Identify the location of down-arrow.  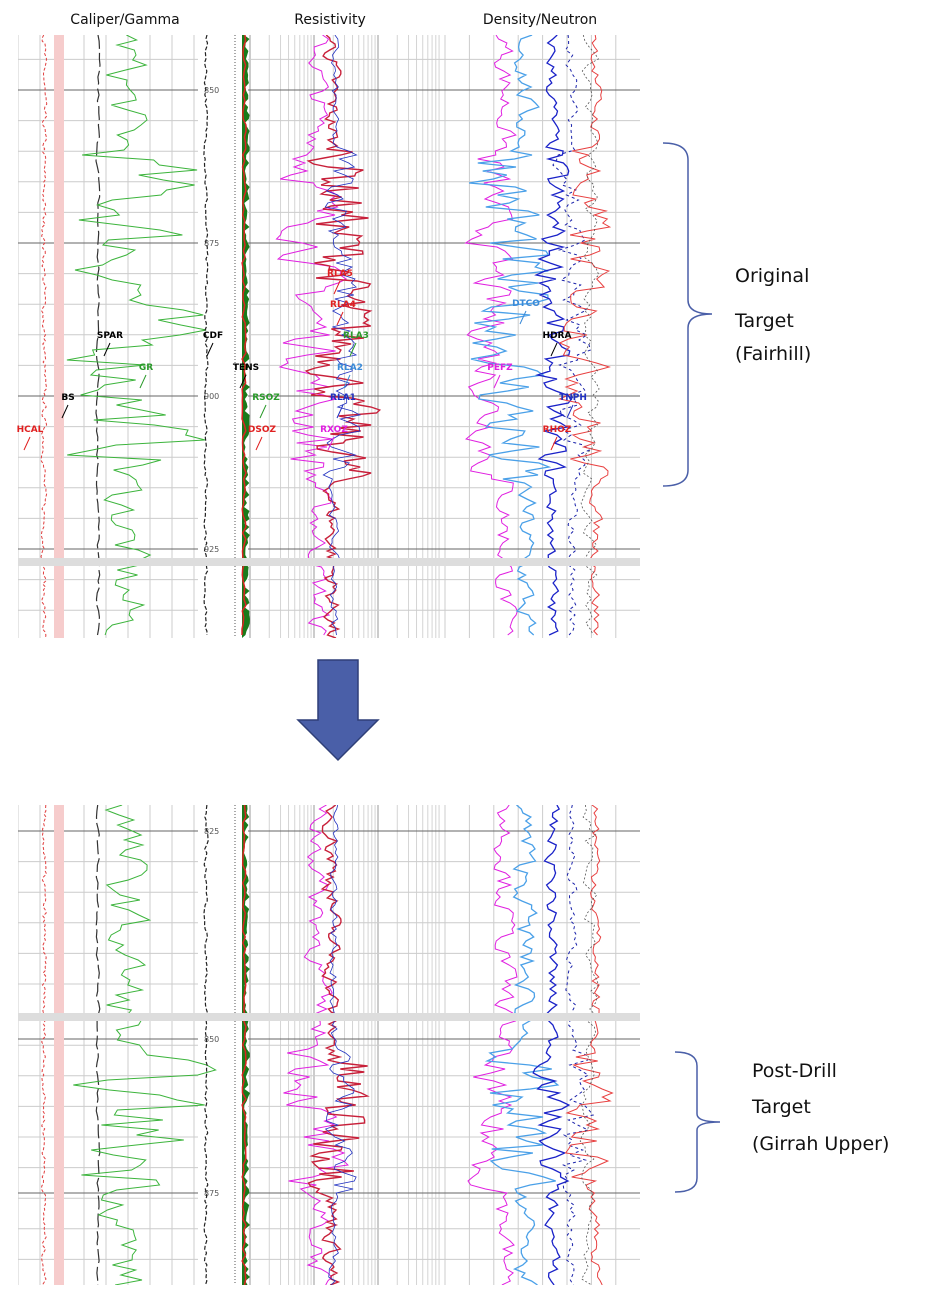
(338, 710).